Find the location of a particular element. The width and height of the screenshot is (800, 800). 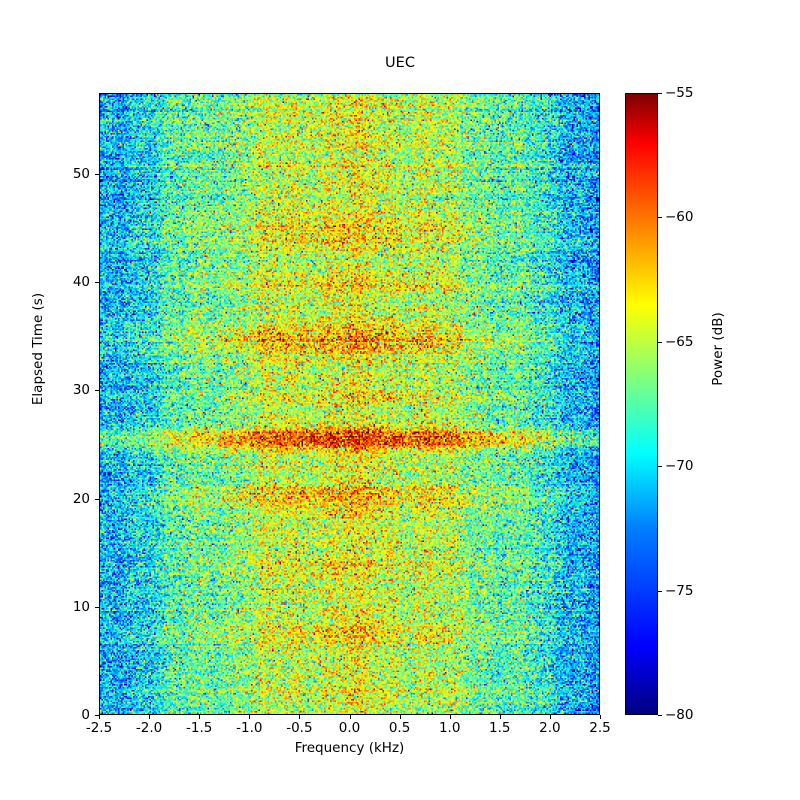

x-axis-label: Frequency (kHz) is located at coordinates (349, 748).